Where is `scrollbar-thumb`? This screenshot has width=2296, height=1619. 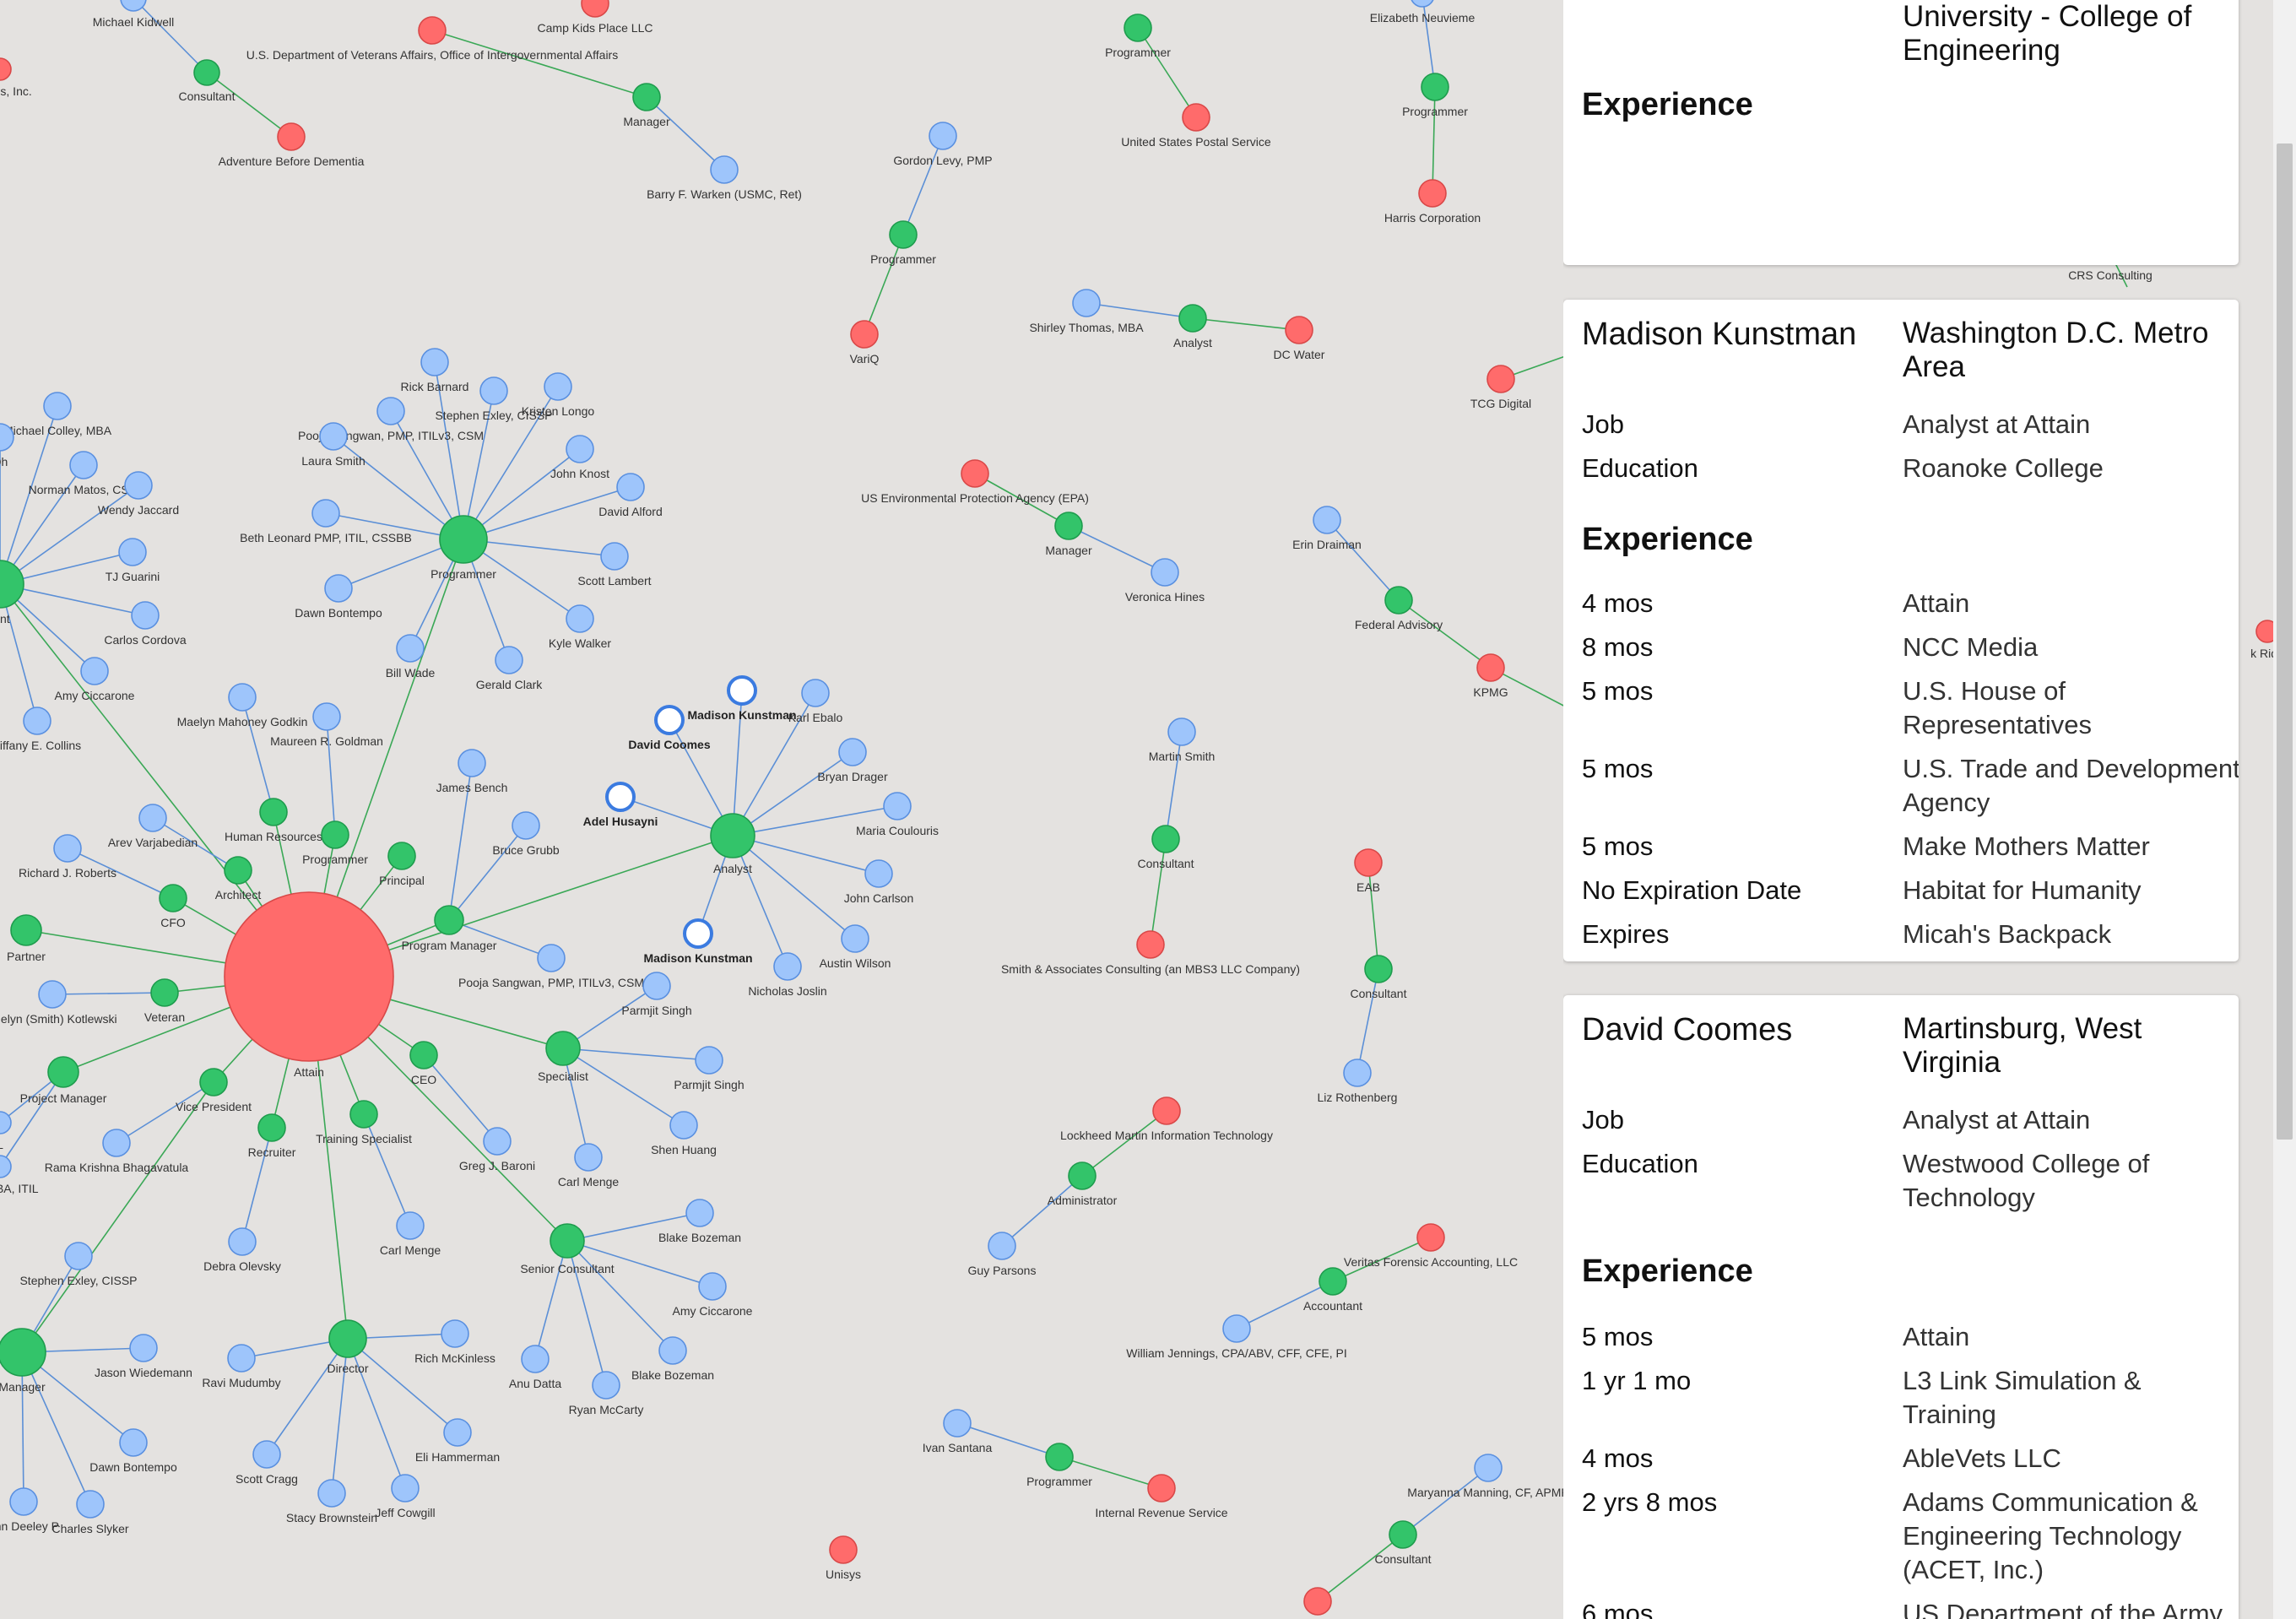
scrollbar-thumb is located at coordinates (2285, 641).